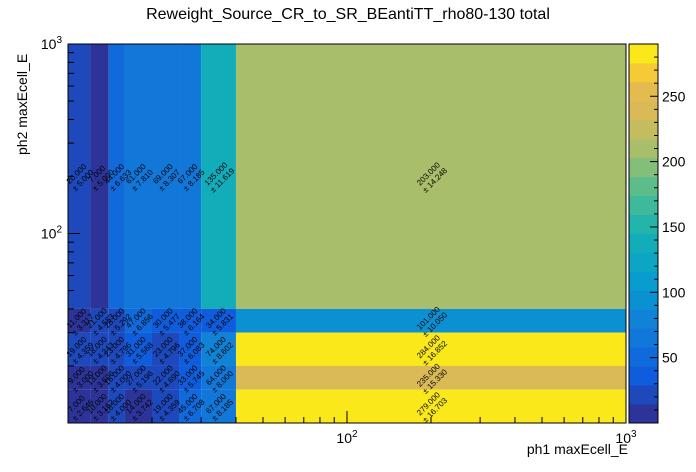 The height and width of the screenshot is (472, 696). What do you see at coordinates (674, 162) in the screenshot?
I see `colorbar-tick-label: 200` at bounding box center [674, 162].